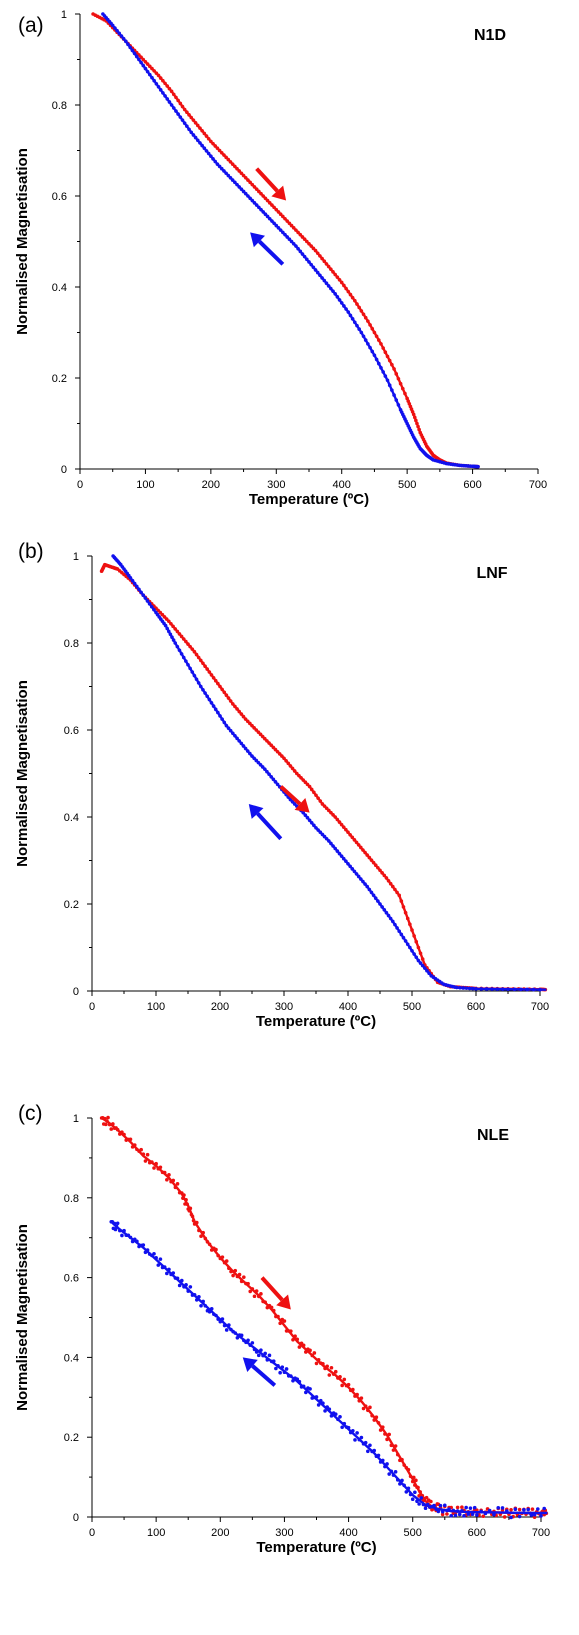 The height and width of the screenshot is (1635, 579). Describe the element at coordinates (276, 485) in the screenshot. I see `x-tick-label: 300` at that location.